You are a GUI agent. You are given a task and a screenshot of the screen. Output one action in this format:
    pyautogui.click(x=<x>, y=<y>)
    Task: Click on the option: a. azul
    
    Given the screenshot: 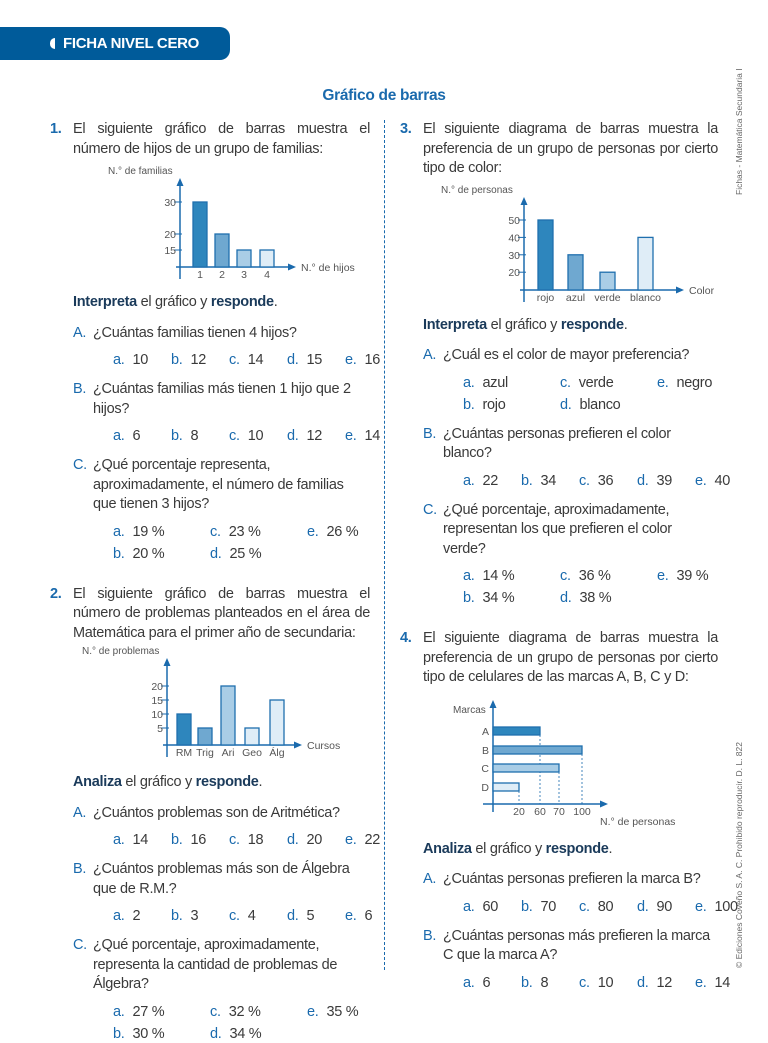 What is the action you would take?
    pyautogui.click(x=485, y=382)
    